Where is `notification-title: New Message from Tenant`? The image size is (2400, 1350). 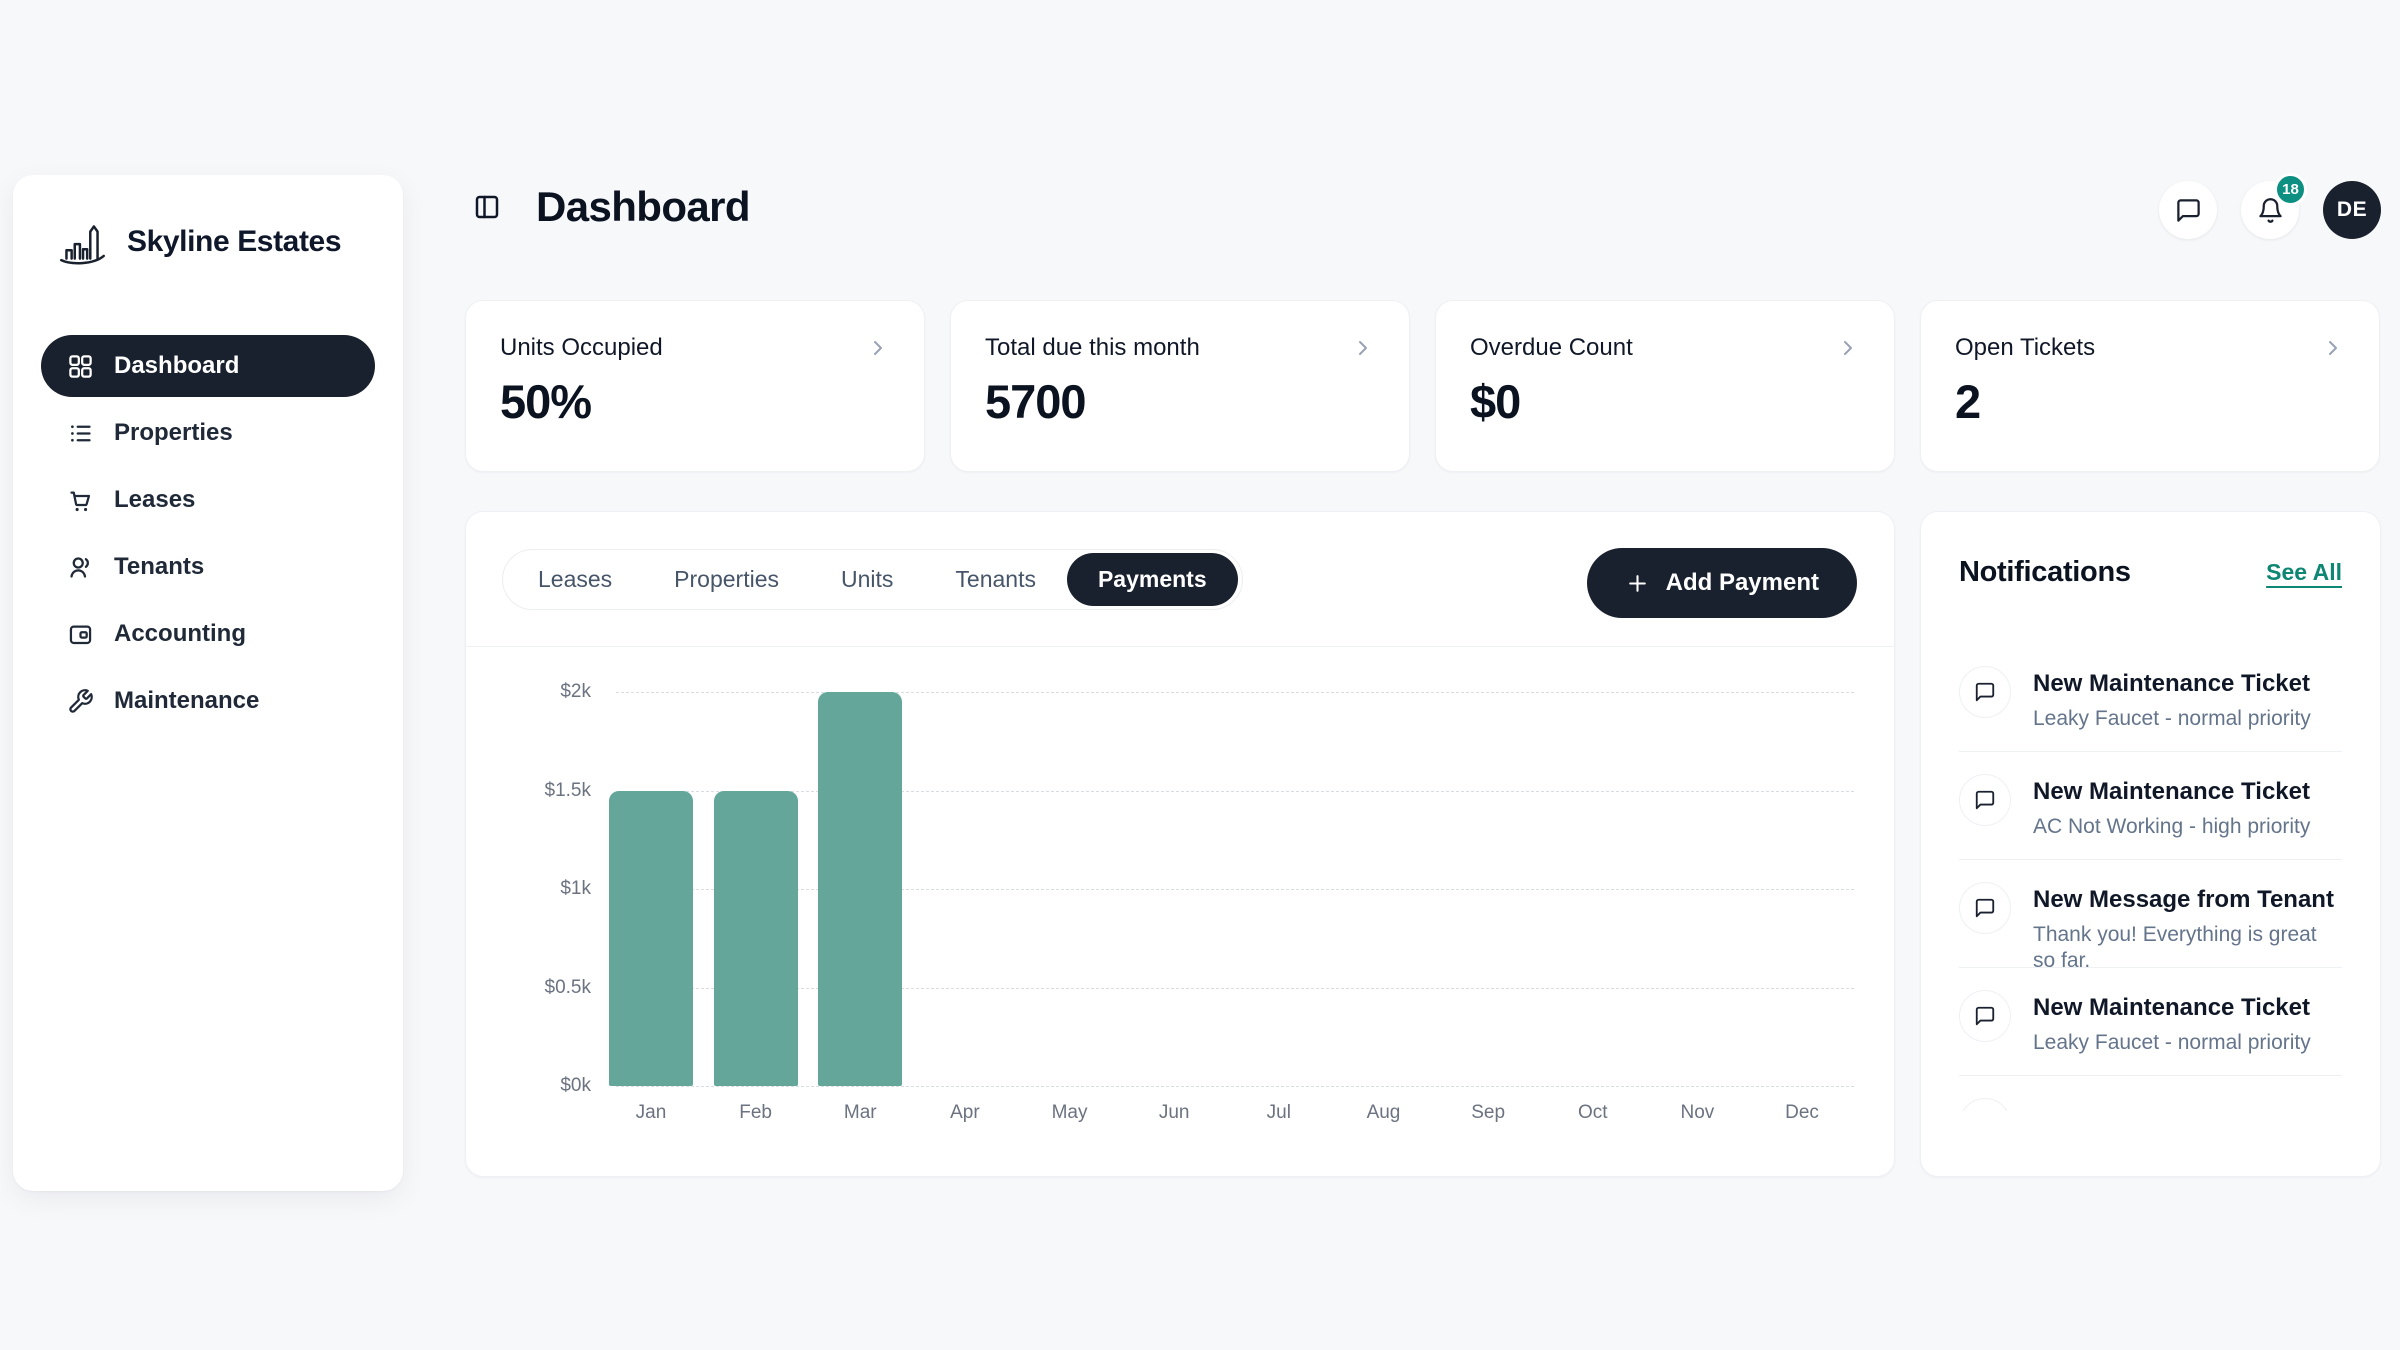 notification-title: New Message from Tenant is located at coordinates (2183, 899).